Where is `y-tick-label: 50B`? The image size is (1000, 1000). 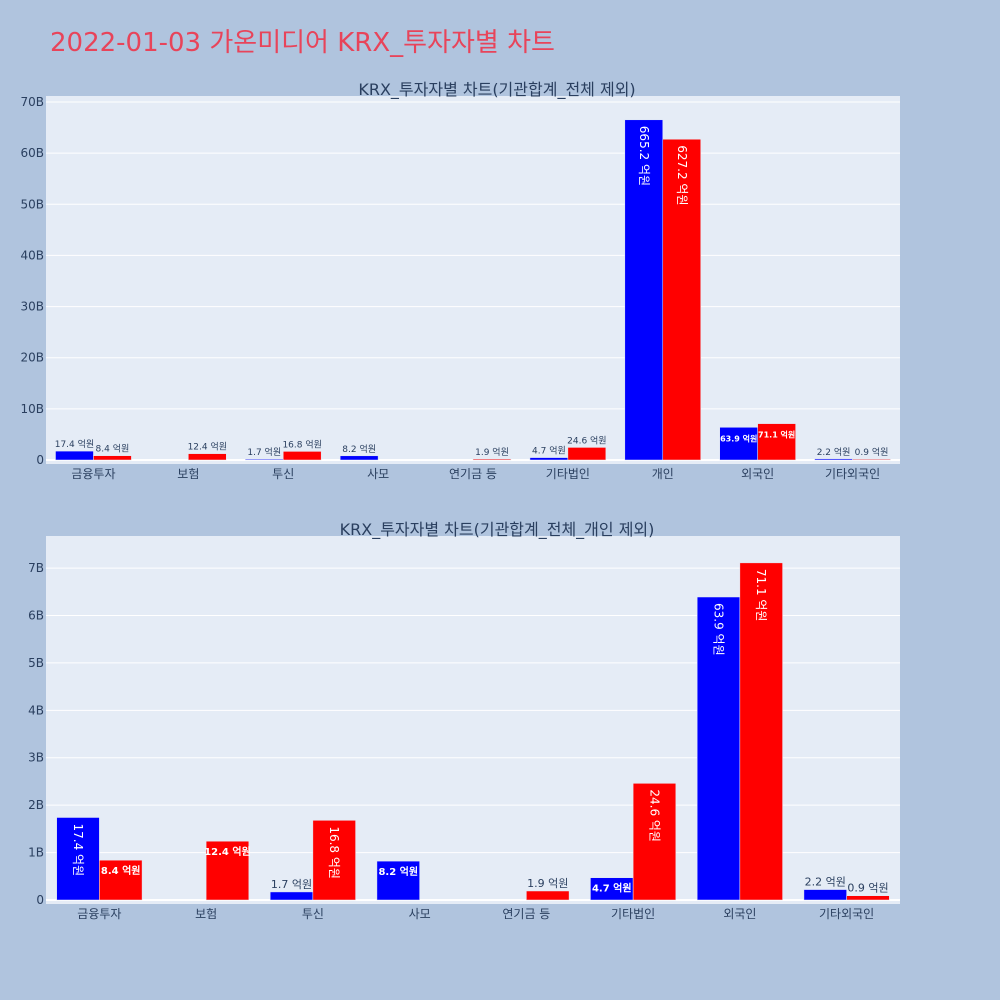
y-tick-label: 50B is located at coordinates (32, 204).